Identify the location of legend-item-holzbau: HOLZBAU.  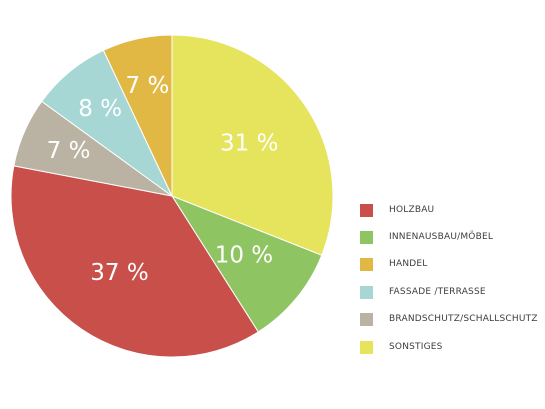
(397, 210).